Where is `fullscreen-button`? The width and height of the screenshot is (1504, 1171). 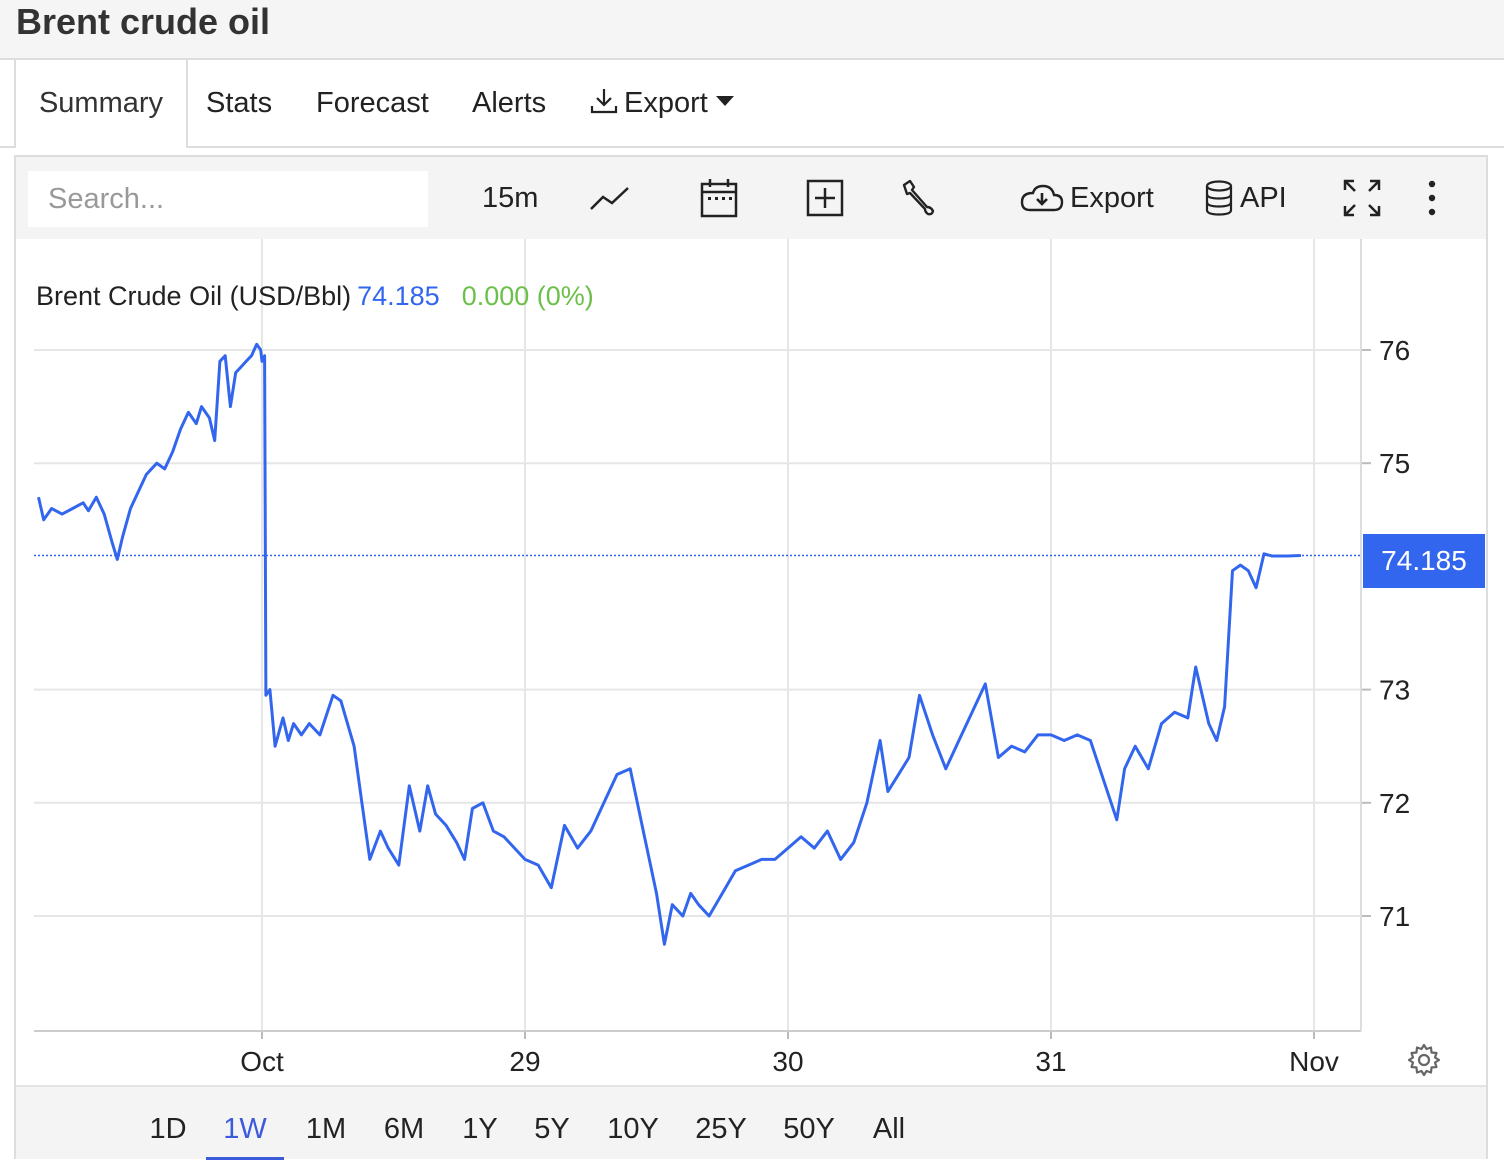
fullscreen-button is located at coordinates (1362, 198).